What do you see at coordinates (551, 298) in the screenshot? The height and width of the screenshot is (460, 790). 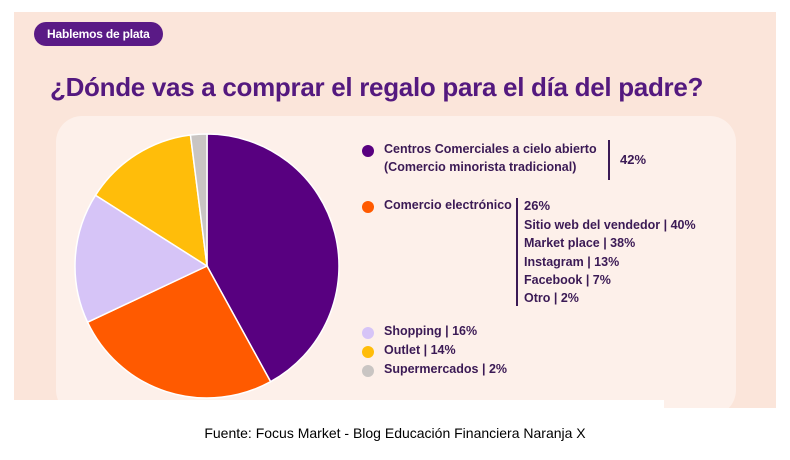 I see `ecommerce-sub-item: Otro | 2%` at bounding box center [551, 298].